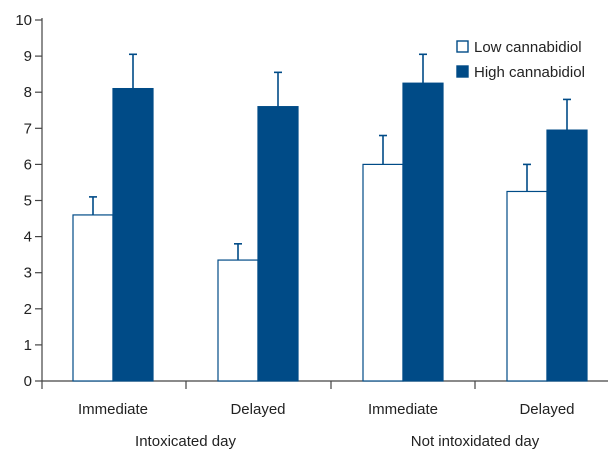  Describe the element at coordinates (462, 71) in the screenshot. I see `legend-swatch-high` at that location.